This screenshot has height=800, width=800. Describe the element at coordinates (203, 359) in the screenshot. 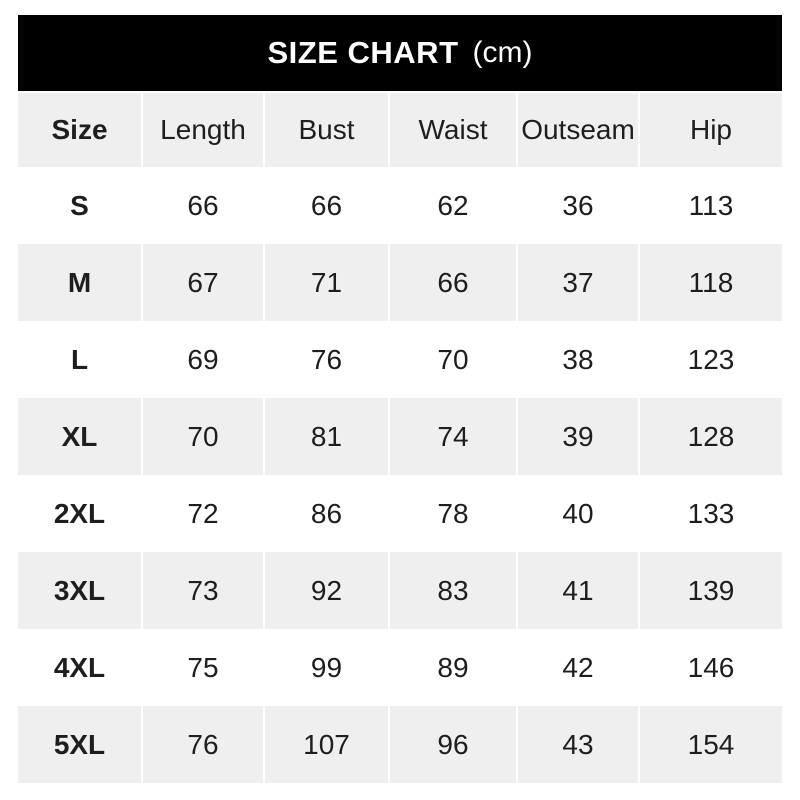

I see `value-cell: 69` at that location.